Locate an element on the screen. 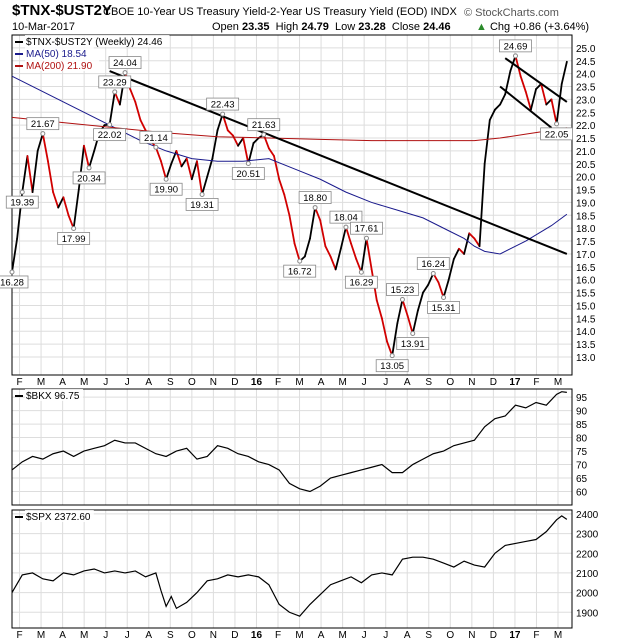 The image size is (617, 640). annotation-label: 19.31 is located at coordinates (202, 205).